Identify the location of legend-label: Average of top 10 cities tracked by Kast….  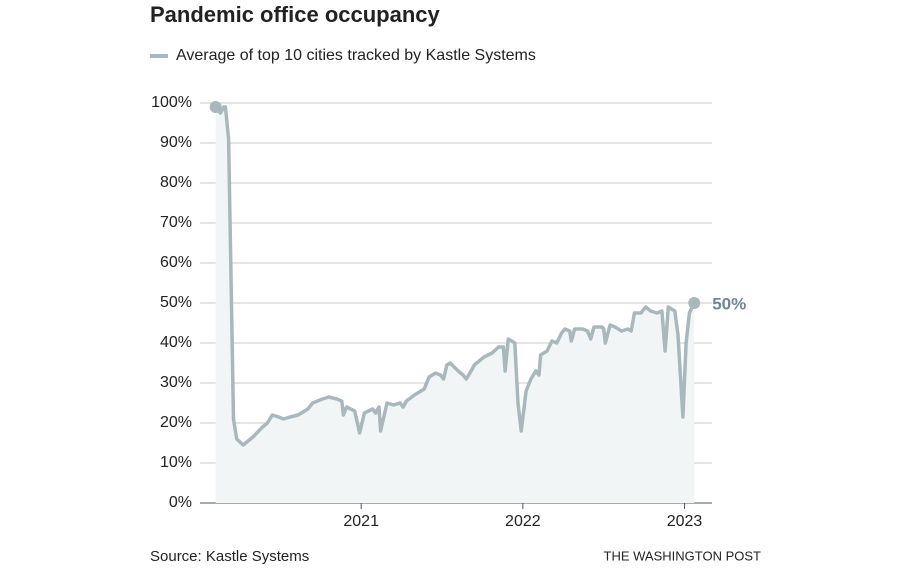
(356, 55).